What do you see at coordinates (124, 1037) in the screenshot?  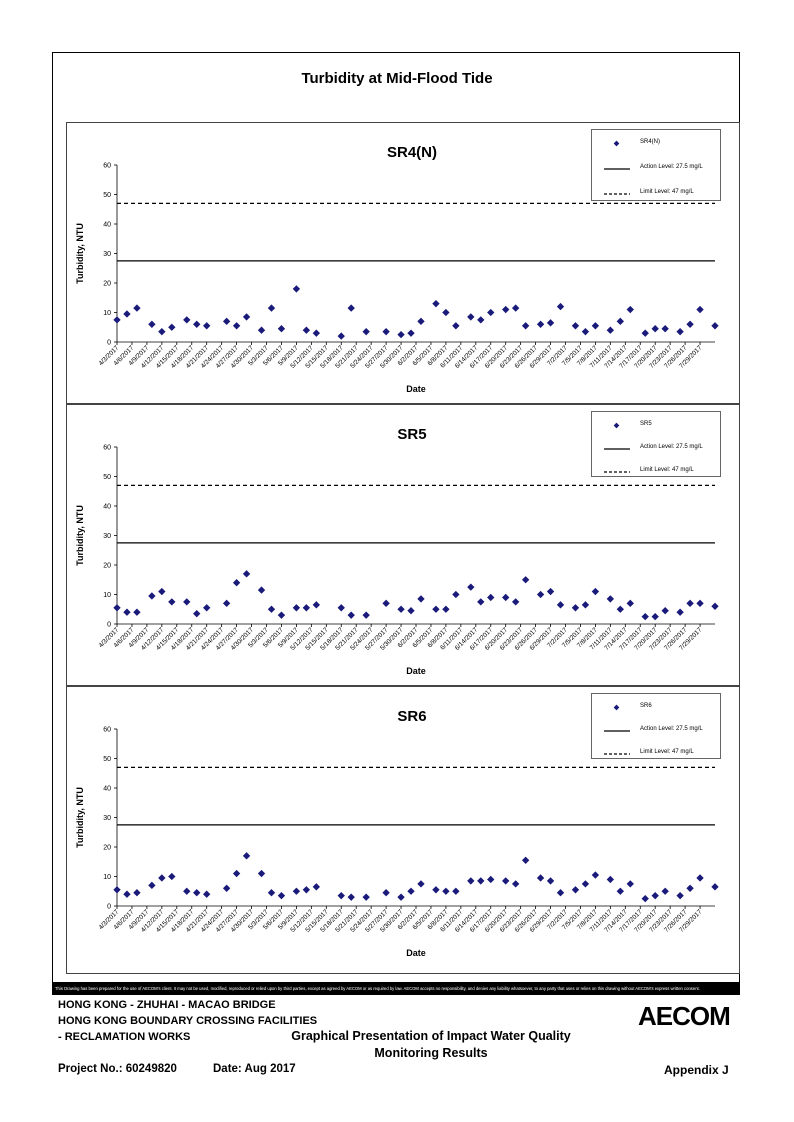 I see `project-line-3: - RECLAMATION WORKS` at bounding box center [124, 1037].